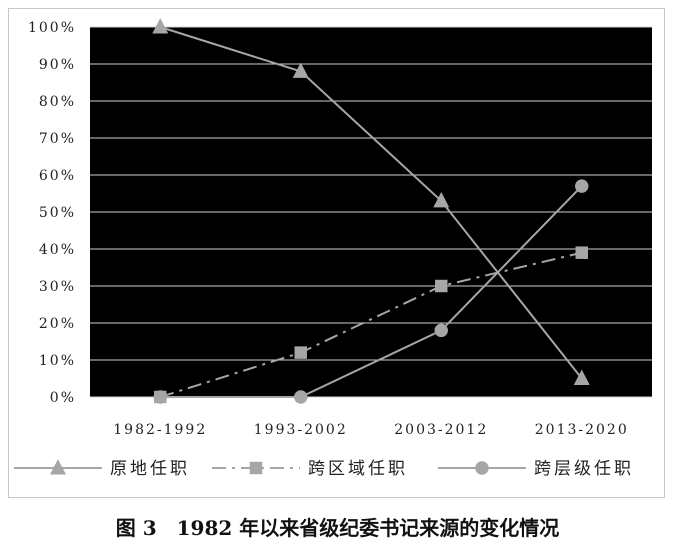 The image size is (675, 548). Describe the element at coordinates (57, 250) in the screenshot. I see `y-tick-label: 40%` at that location.